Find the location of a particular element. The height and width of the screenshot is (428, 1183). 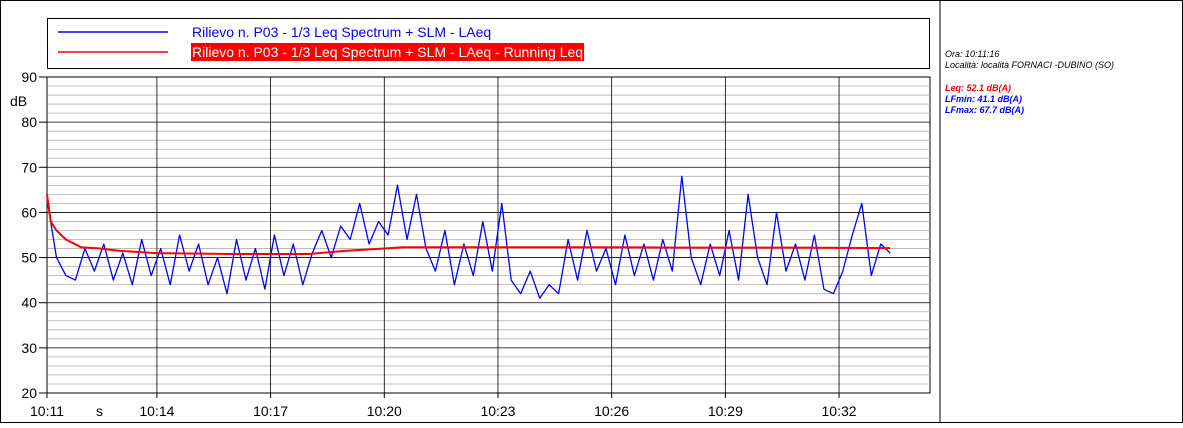

series-line is located at coordinates (468, 224).